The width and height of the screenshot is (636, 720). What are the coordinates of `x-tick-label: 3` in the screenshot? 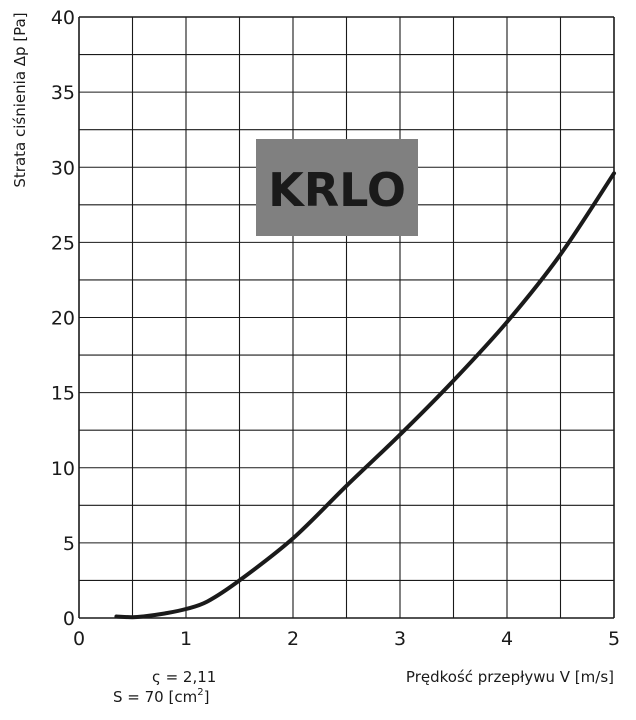 It's located at (400, 639).